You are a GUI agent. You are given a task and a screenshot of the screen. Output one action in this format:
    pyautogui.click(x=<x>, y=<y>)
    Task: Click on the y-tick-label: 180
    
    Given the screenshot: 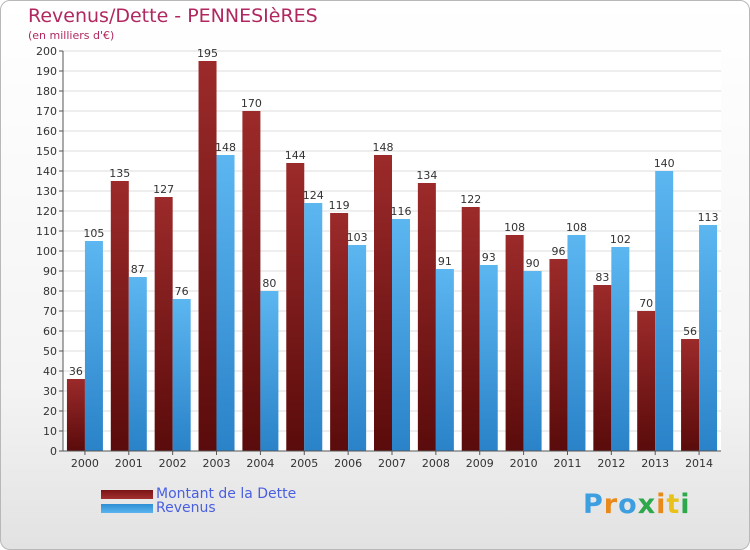 What is the action you would take?
    pyautogui.click(x=46, y=91)
    